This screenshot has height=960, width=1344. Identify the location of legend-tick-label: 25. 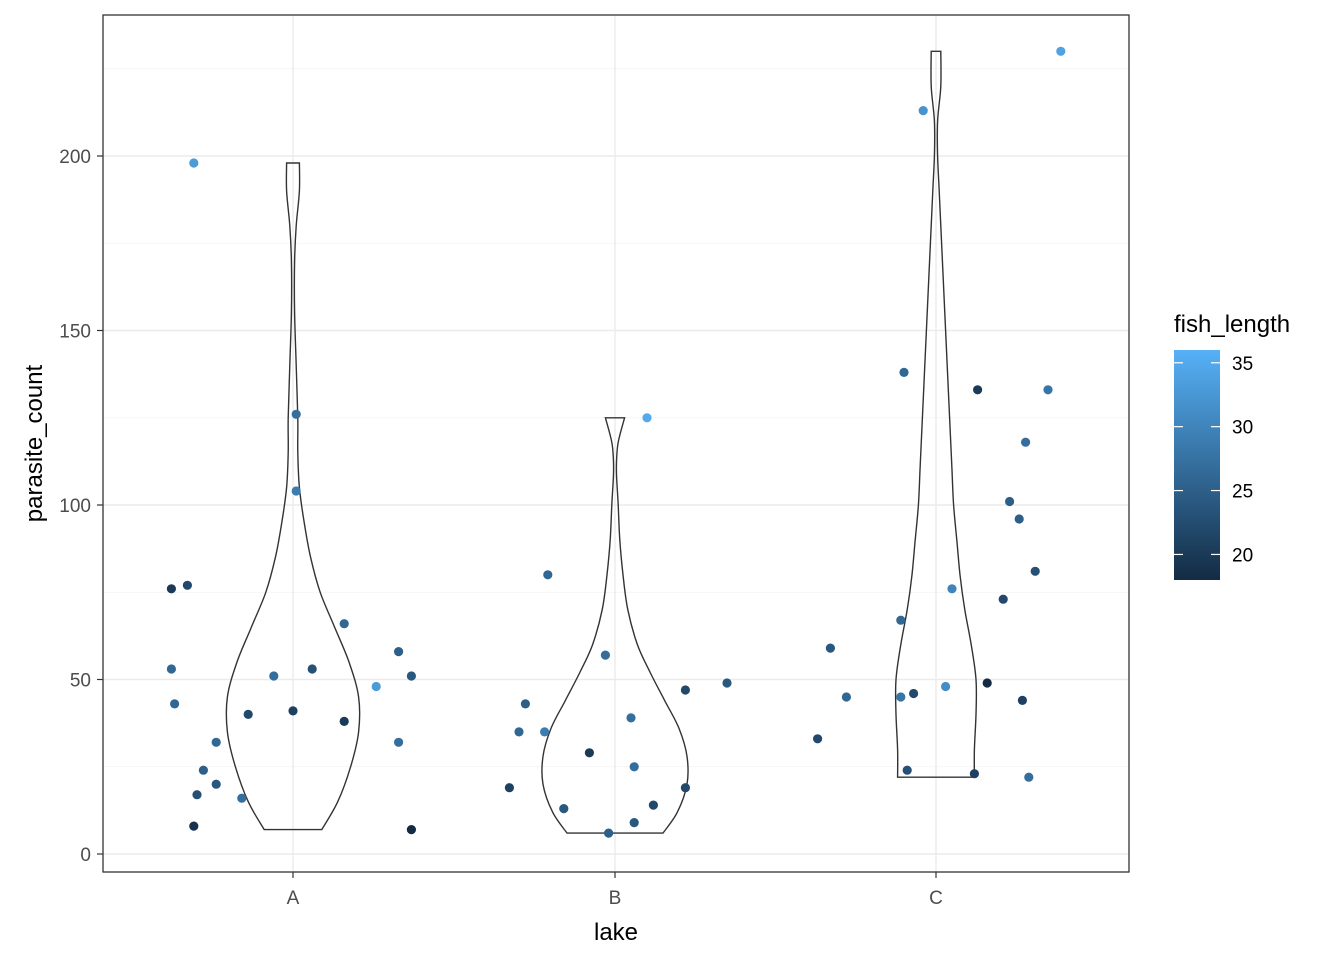
(1242, 492).